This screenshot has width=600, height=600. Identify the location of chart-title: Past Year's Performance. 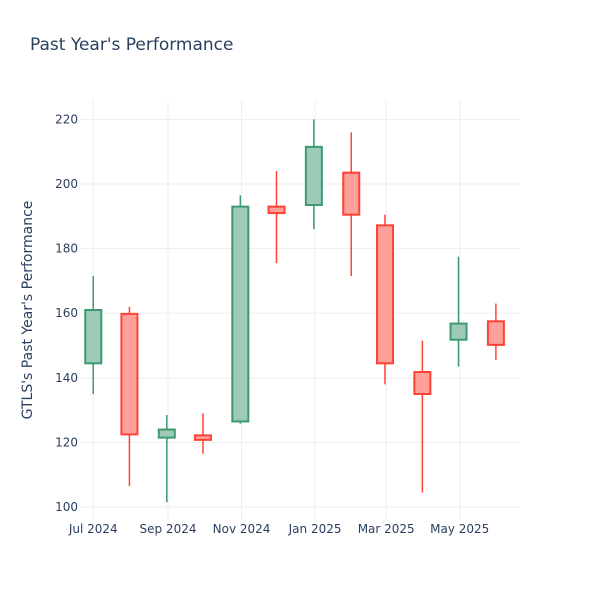
(132, 45).